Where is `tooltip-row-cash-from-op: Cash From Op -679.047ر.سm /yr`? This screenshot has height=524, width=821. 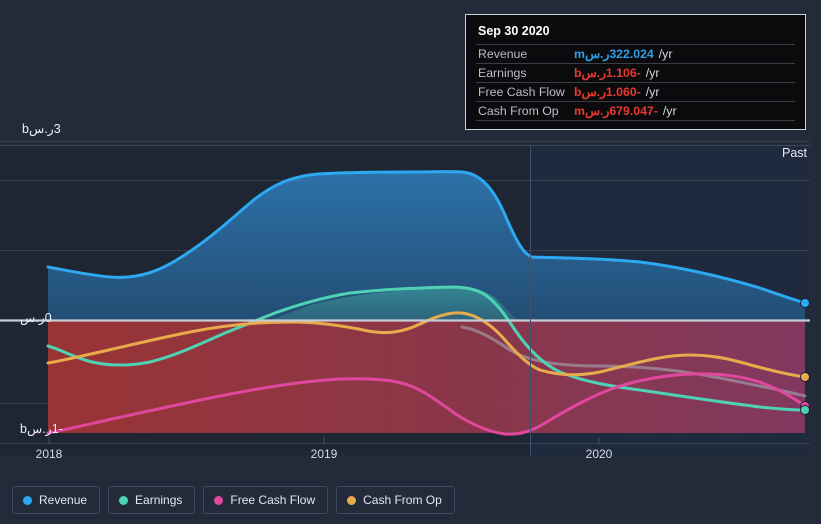 tooltip-row-cash-from-op: Cash From Op -679.047ر.سm /yr is located at coordinates (635, 111).